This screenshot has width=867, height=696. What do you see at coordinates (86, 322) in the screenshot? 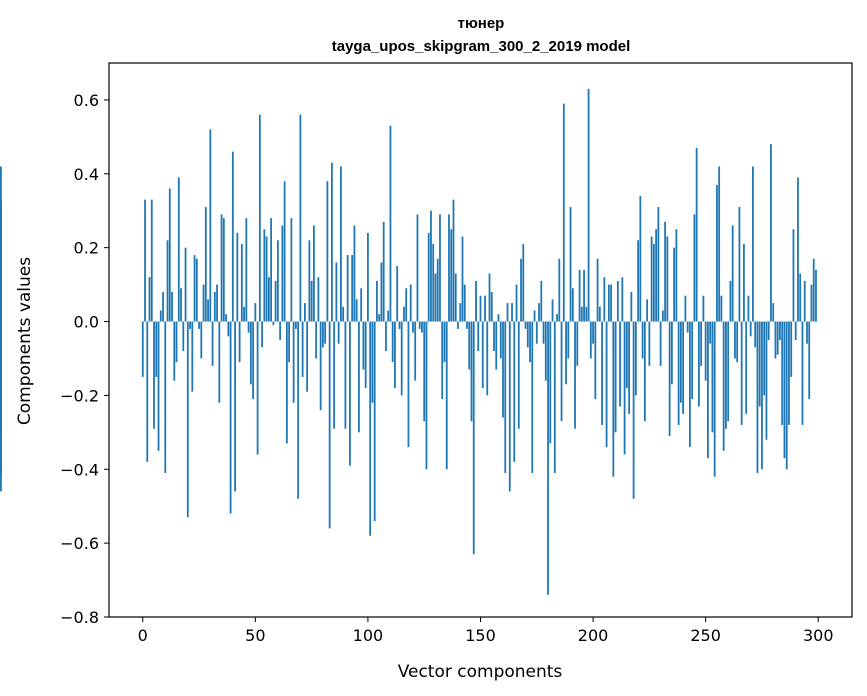
I see `y-tick-label: 0.0` at bounding box center [86, 322].